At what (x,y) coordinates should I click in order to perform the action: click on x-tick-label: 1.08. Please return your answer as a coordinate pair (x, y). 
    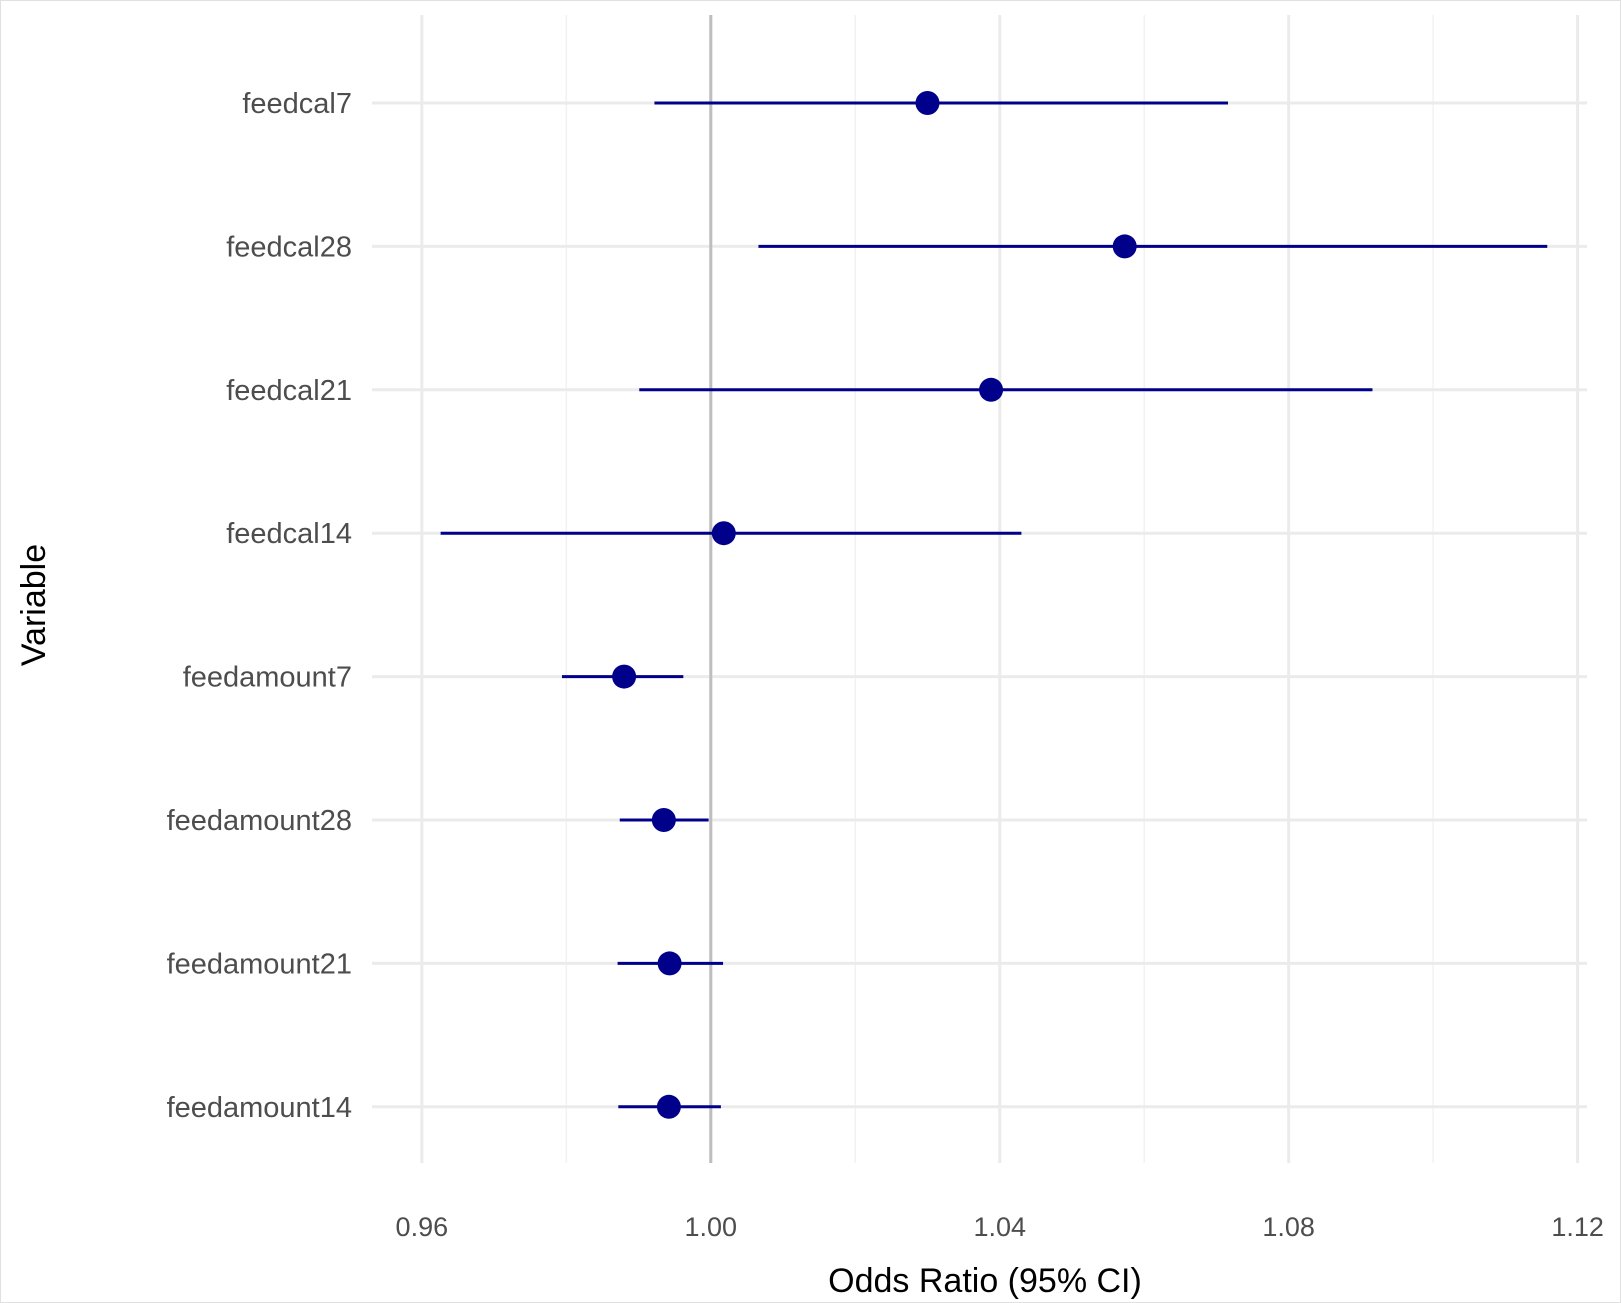
    Looking at the image, I should click on (1288, 1227).